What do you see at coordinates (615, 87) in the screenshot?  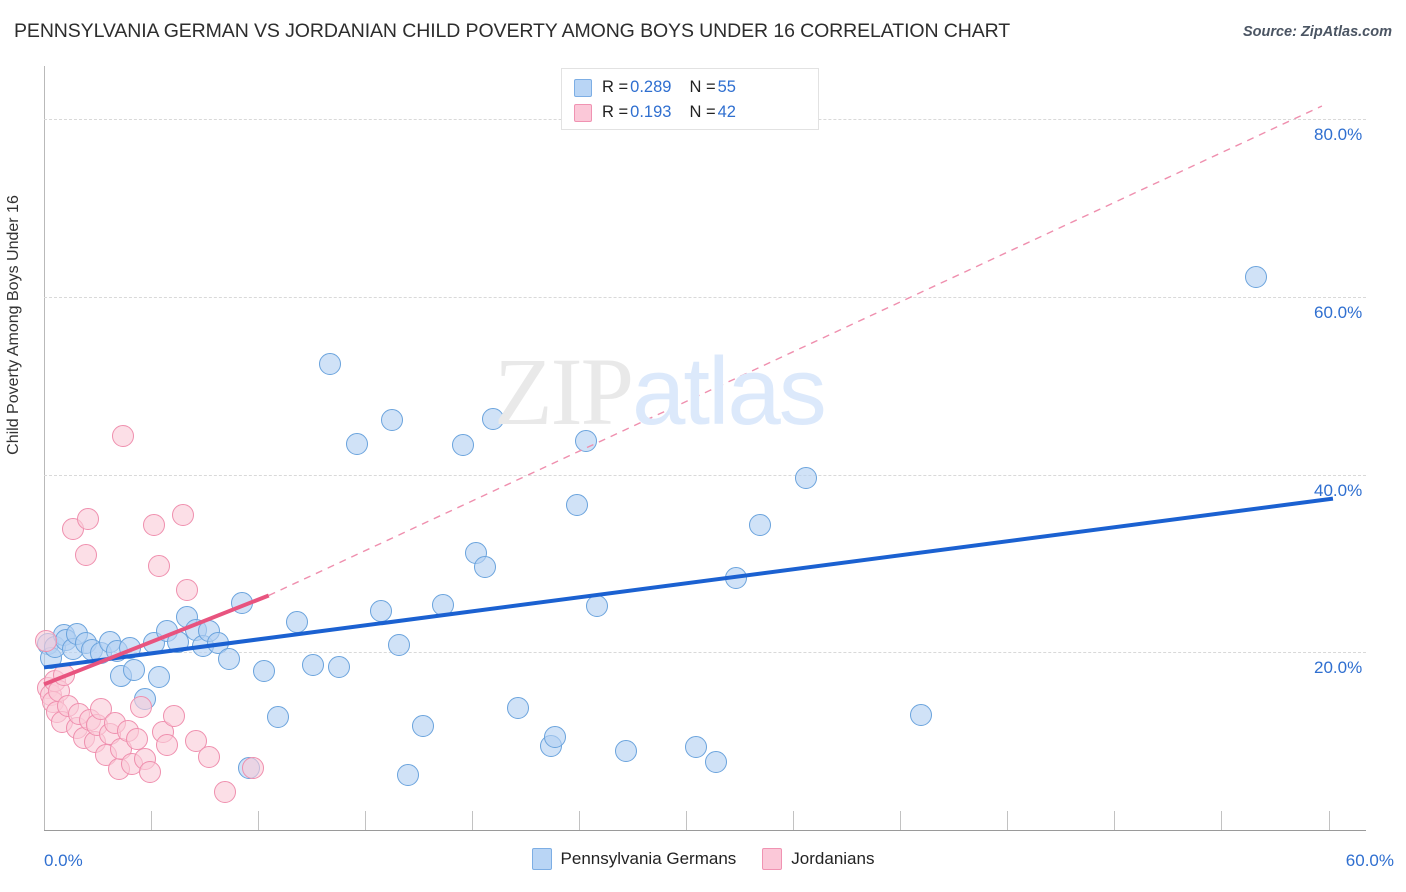 I see `r-label-blue: R =` at bounding box center [615, 87].